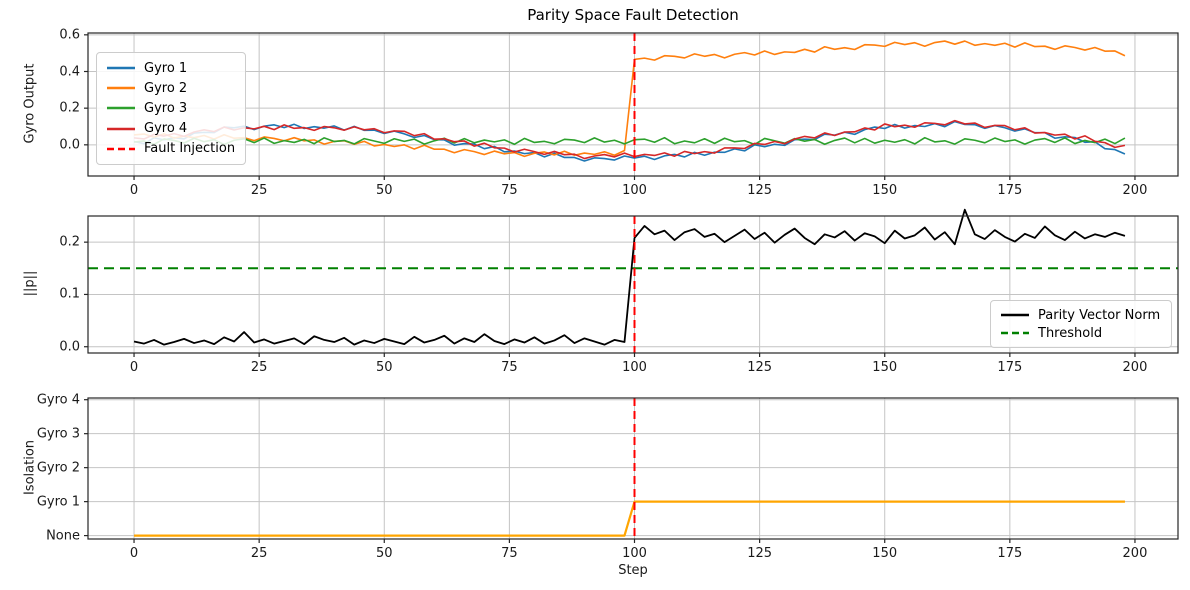  I want to click on legend-entry-label: Gyro 3, so click(166, 108).